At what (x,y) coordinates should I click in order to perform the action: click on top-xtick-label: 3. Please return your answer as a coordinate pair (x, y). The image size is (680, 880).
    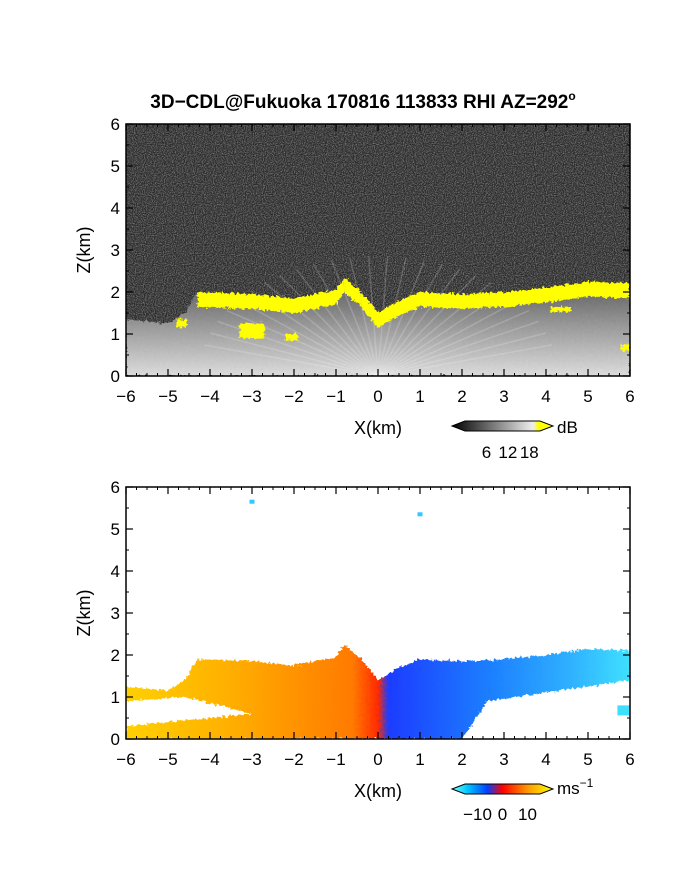
    Looking at the image, I should click on (503, 396).